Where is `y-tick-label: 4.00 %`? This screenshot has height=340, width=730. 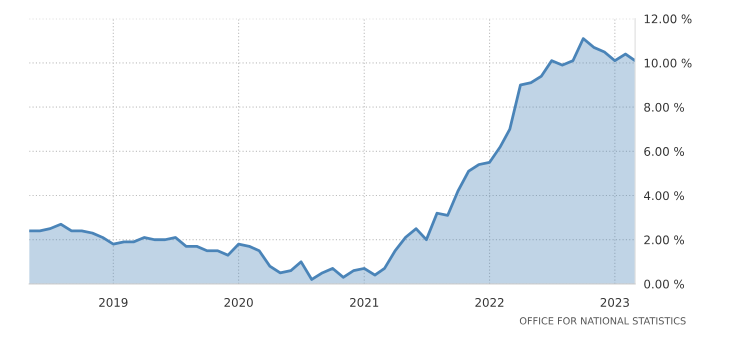 y-tick-label: 4.00 % is located at coordinates (664, 195).